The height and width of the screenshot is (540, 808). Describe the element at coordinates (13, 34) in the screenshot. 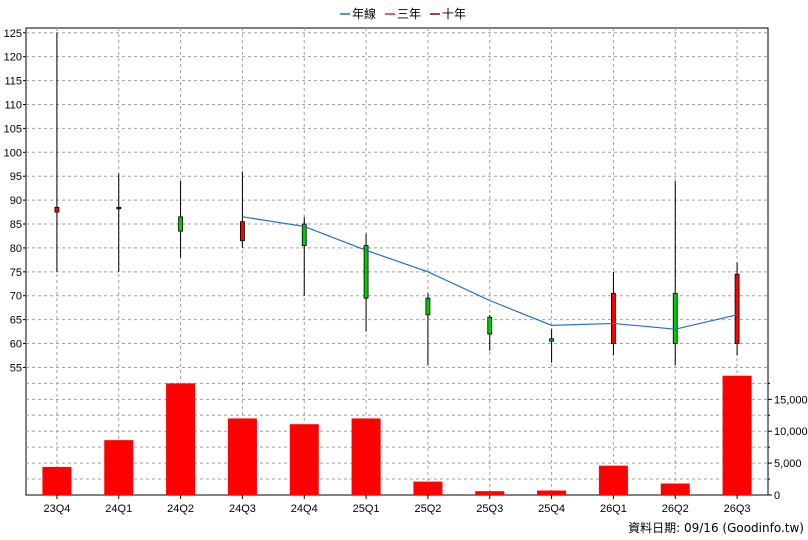

I see `price-tick-label: 125` at that location.